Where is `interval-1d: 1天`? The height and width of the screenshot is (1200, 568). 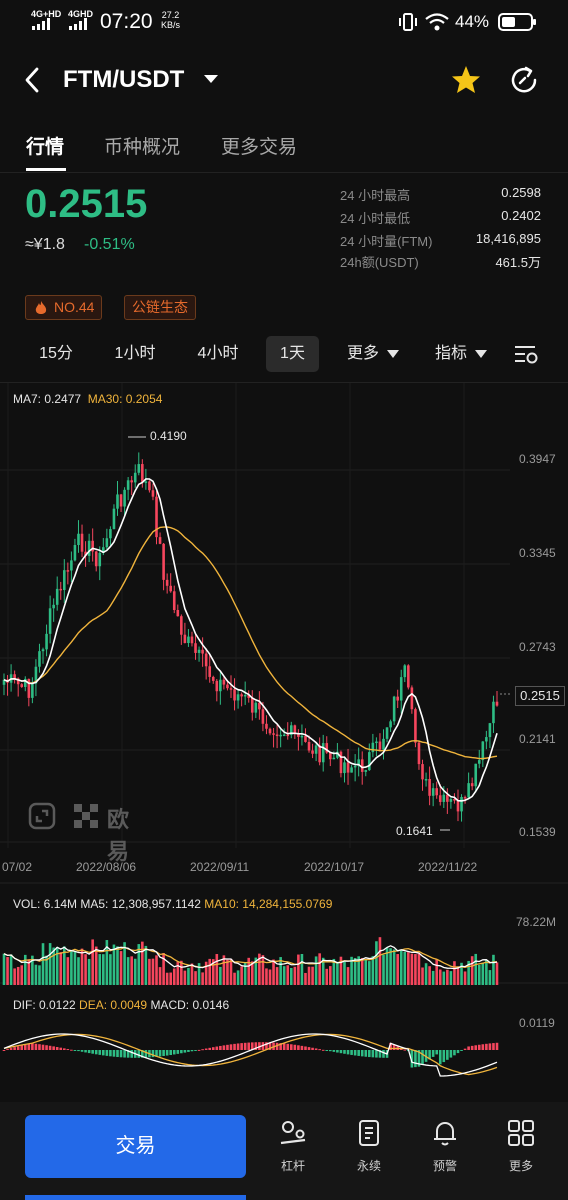
interval-1d: 1天 is located at coordinates (292, 354).